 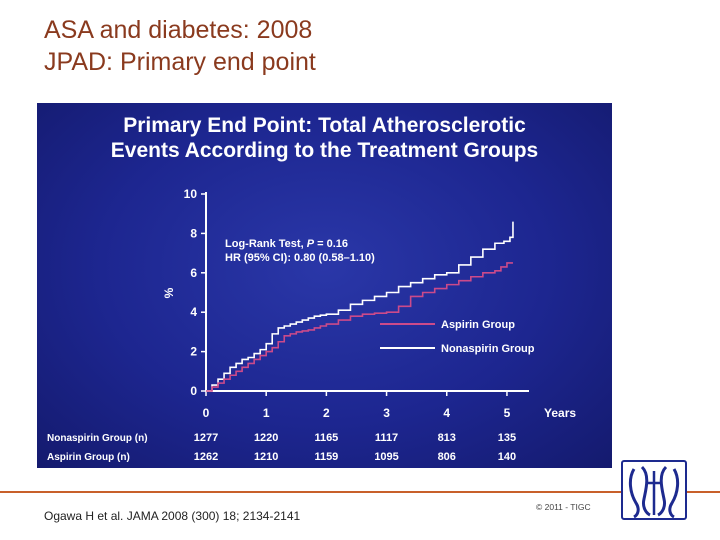 What do you see at coordinates (97, 438) in the screenshot?
I see `risk-row-label: Nonaspirin Group (n)` at bounding box center [97, 438].